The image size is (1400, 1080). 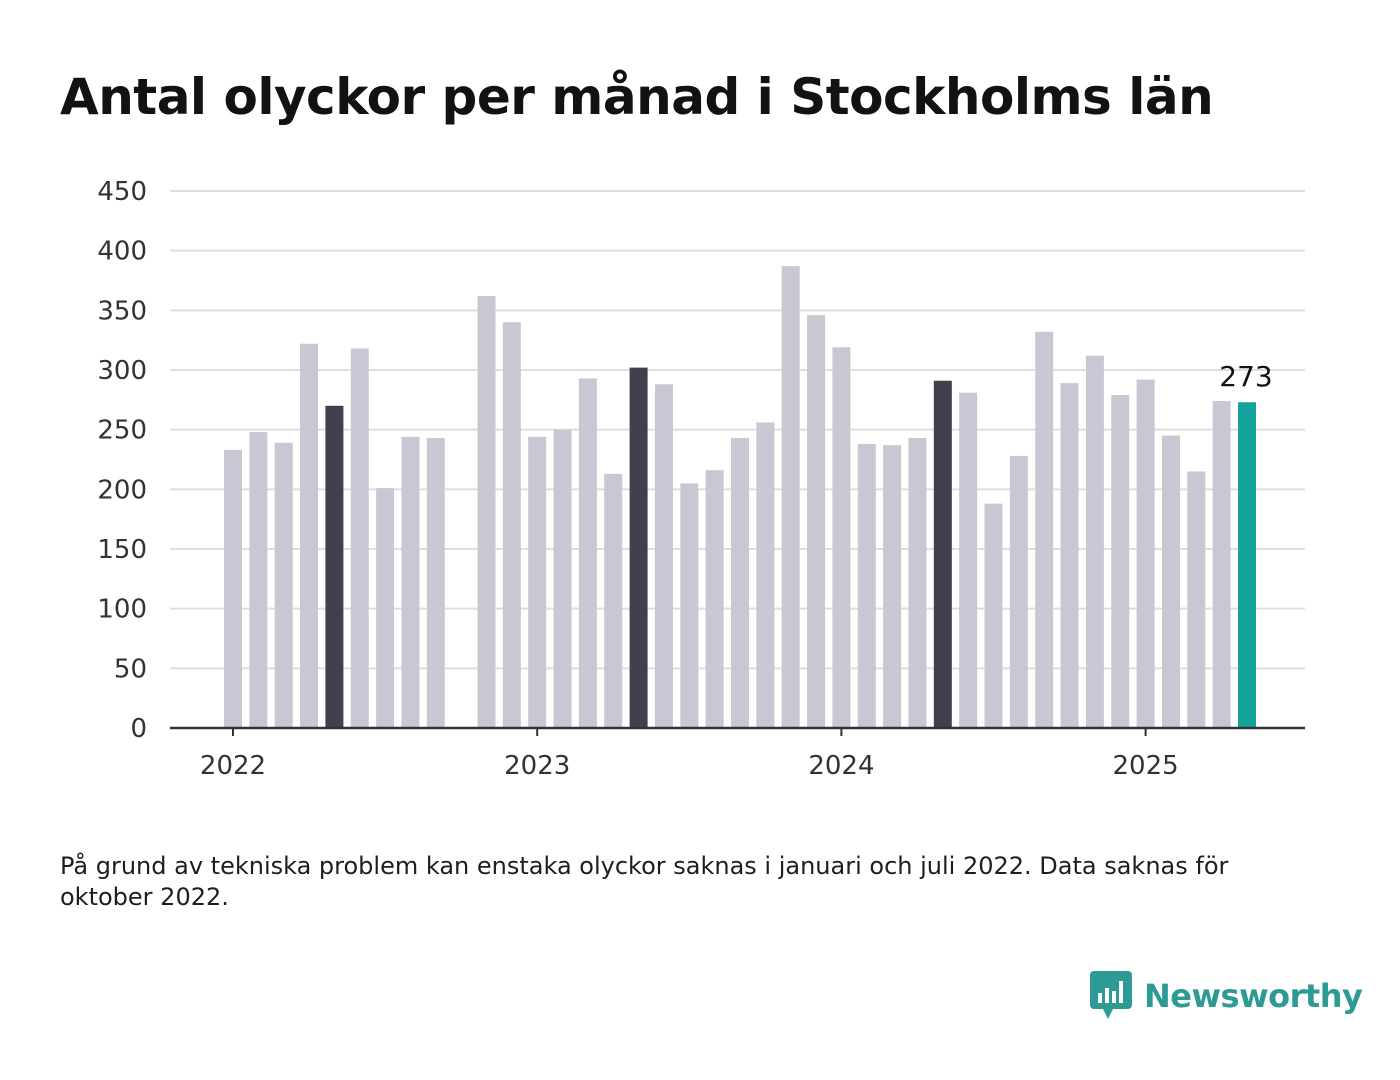 I want to click on y-tick-label: 350, so click(x=122, y=311).